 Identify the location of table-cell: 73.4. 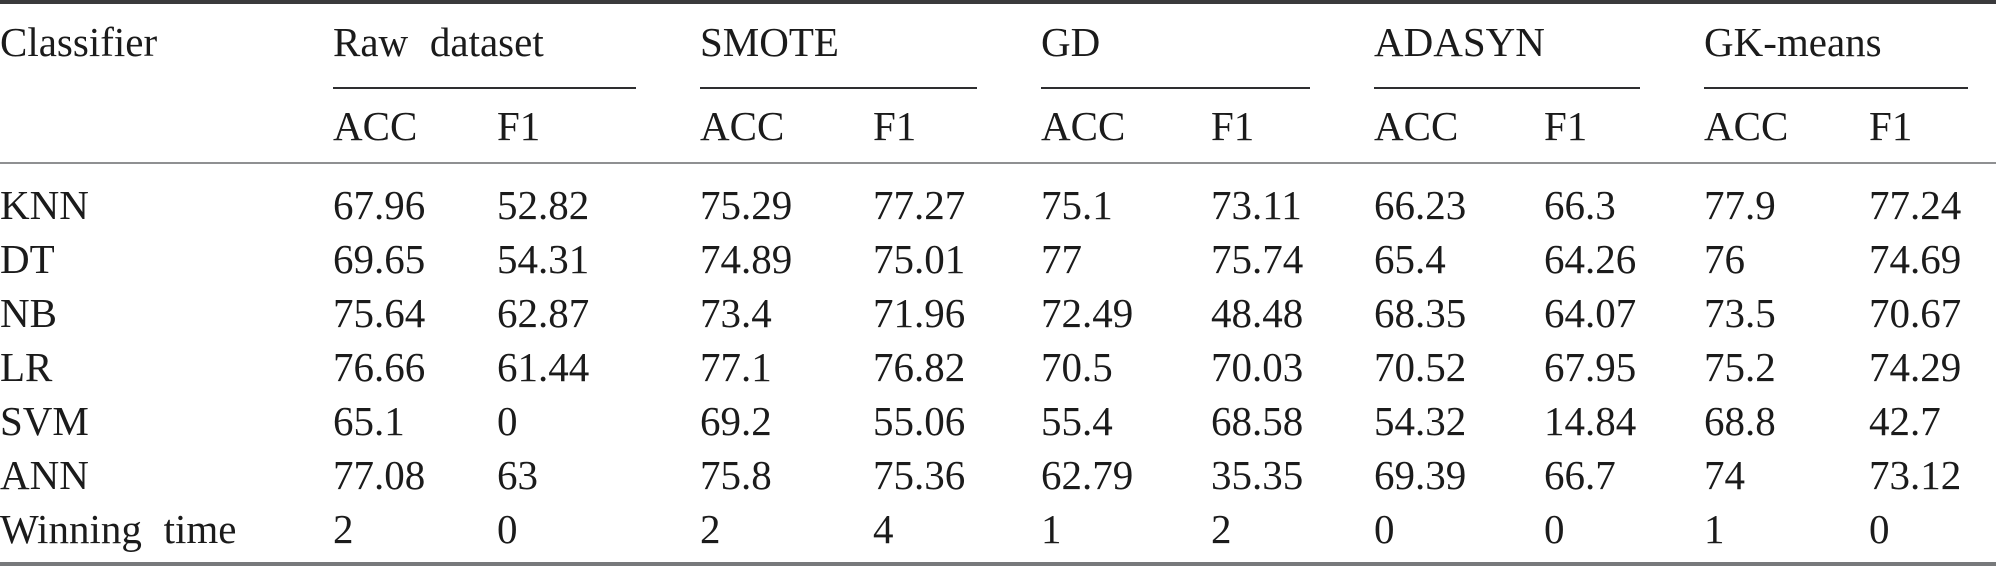
(736, 313).